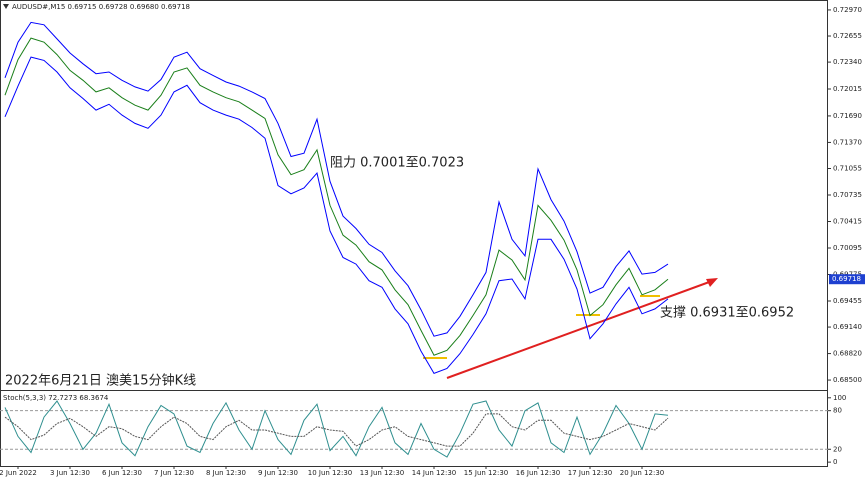 The width and height of the screenshot is (865, 480). What do you see at coordinates (847, 36) in the screenshot?
I see `y-tick-label: 0.72655` at bounding box center [847, 36].